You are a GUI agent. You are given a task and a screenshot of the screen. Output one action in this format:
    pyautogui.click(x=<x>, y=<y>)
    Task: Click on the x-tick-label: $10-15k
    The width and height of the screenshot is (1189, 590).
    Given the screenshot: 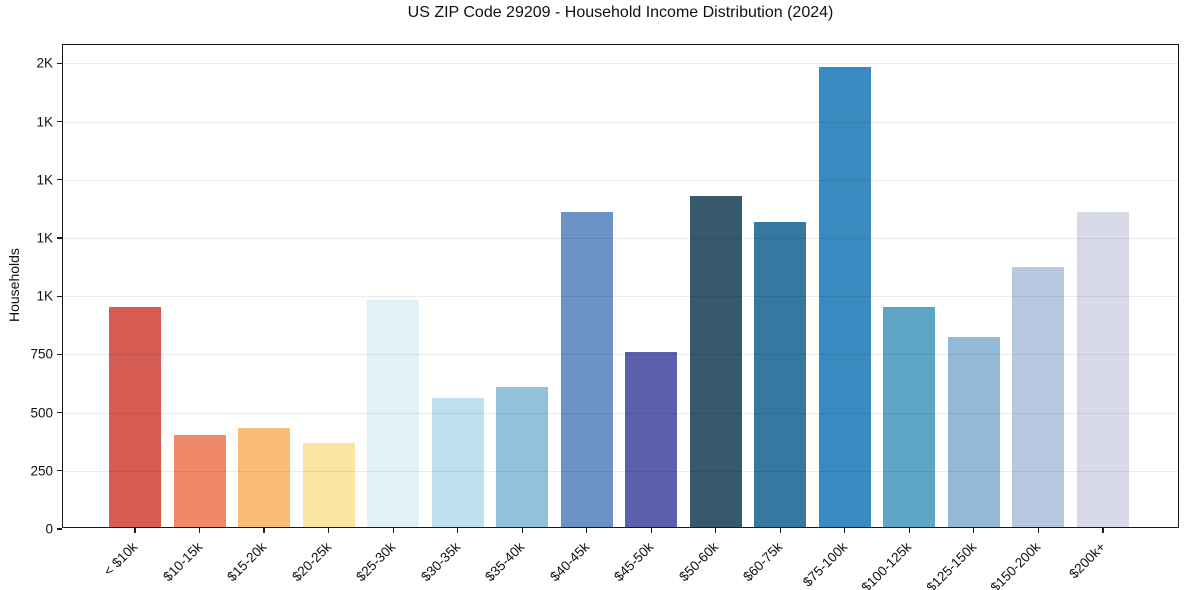 What is the action you would take?
    pyautogui.click(x=182, y=562)
    